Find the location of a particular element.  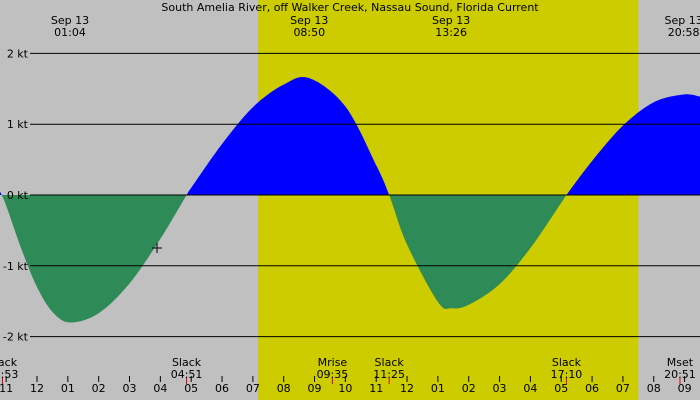

event-label: Mrise is located at coordinates (333, 362).